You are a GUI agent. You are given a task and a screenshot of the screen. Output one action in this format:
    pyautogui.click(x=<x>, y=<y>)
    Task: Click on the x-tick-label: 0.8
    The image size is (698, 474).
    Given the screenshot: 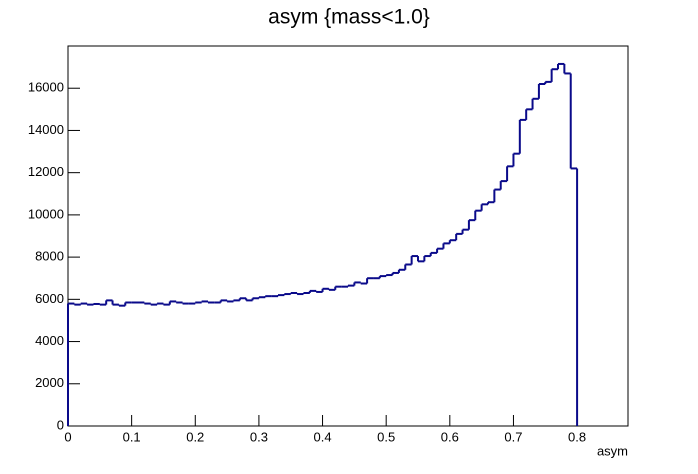 What is the action you would take?
    pyautogui.click(x=577, y=436)
    